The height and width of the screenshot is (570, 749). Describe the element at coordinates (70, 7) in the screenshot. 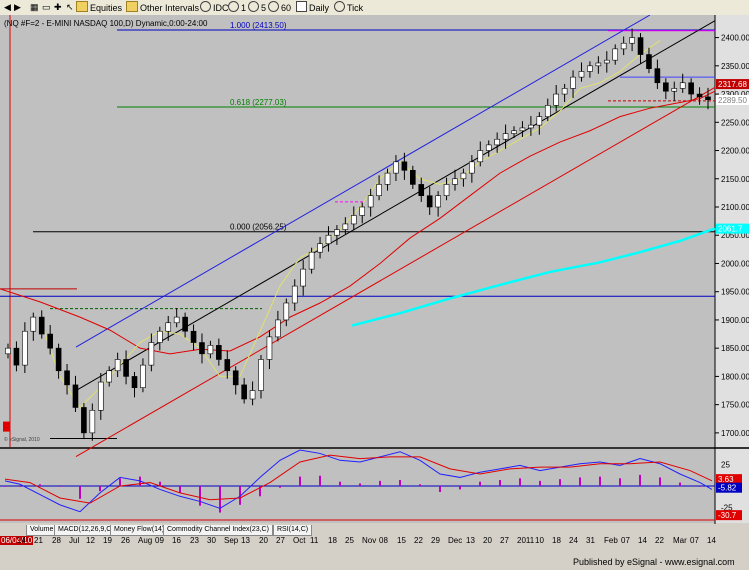

I see `arrow-icon: ↖` at that location.